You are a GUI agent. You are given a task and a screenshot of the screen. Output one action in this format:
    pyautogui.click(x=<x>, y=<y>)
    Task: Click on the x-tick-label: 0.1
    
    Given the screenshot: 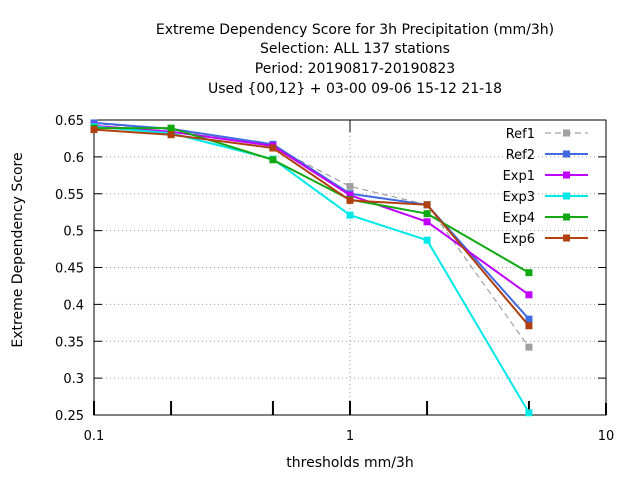 What is the action you would take?
    pyautogui.click(x=94, y=436)
    